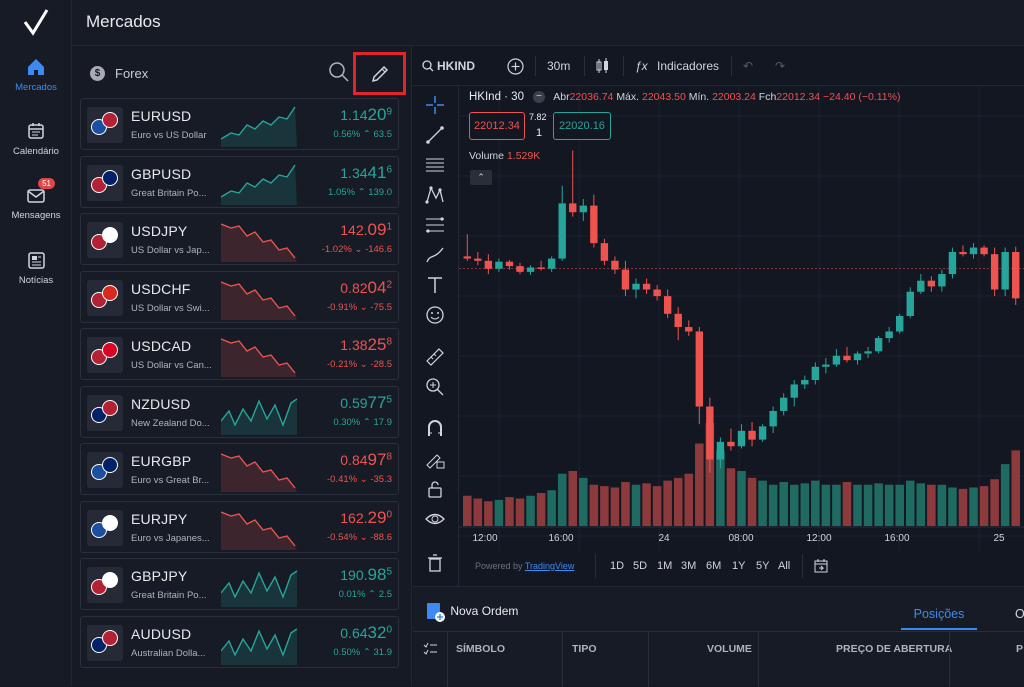 The width and height of the screenshot is (1024, 687). Describe the element at coordinates (894, 649) in the screenshot. I see `column-open-price: PREÇO DE ABERTURA` at that location.